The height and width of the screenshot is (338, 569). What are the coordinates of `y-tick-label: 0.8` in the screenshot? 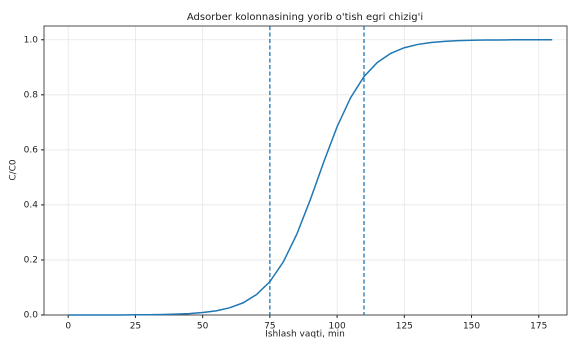 It's located at (31, 95).